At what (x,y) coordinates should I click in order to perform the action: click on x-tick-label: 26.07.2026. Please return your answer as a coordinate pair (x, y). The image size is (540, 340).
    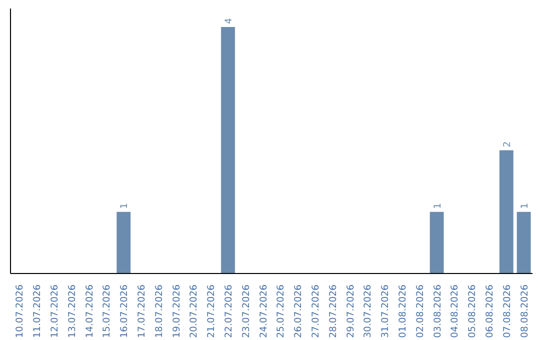
    Looking at the image, I should click on (298, 311).